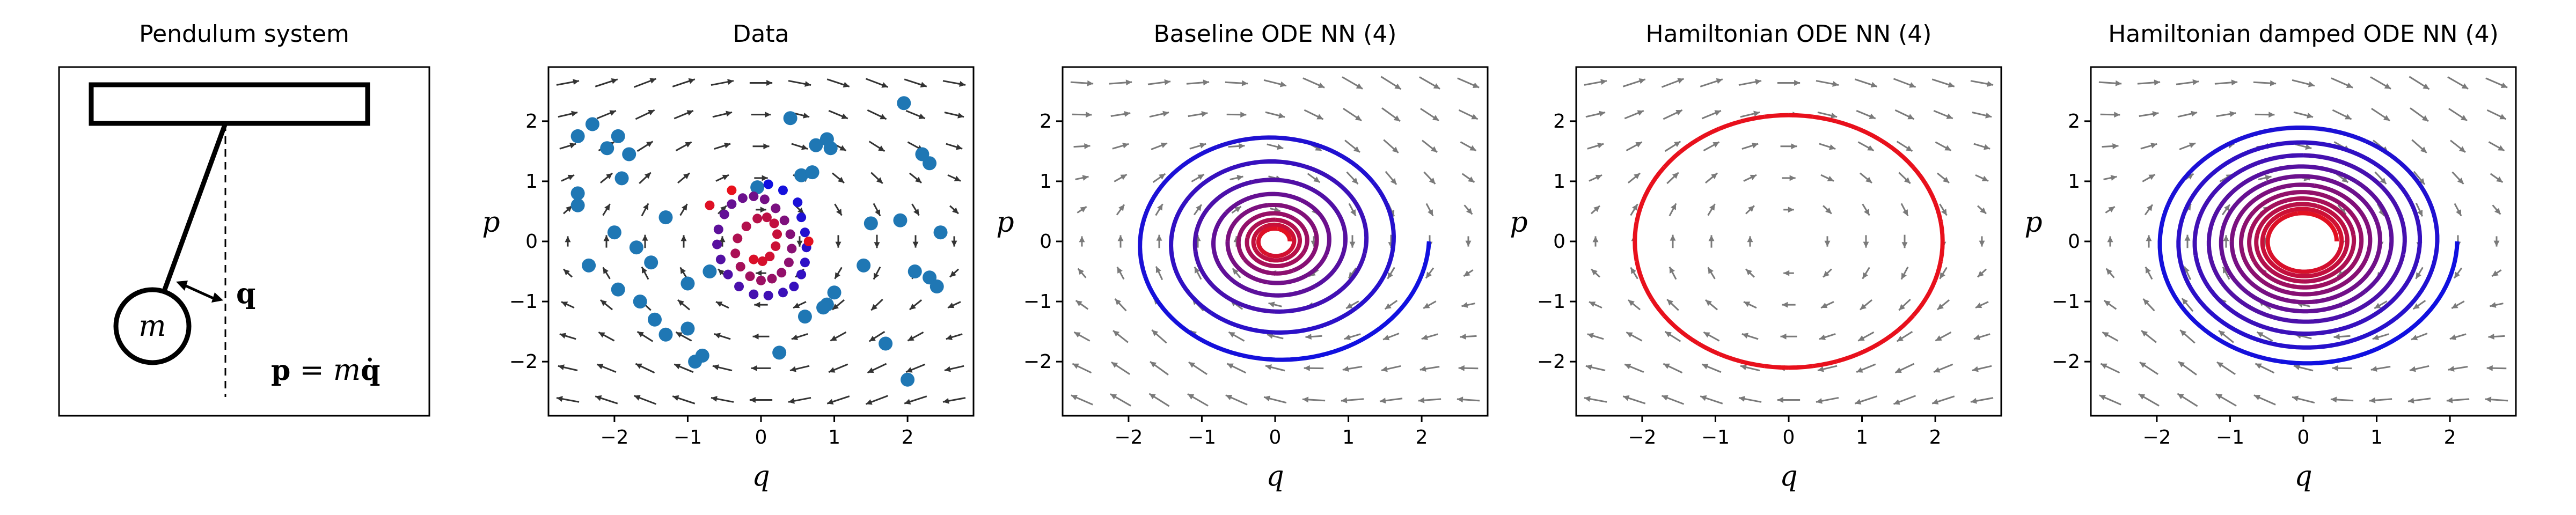  I want to click on x-tick-label: 0, so click(761, 437).